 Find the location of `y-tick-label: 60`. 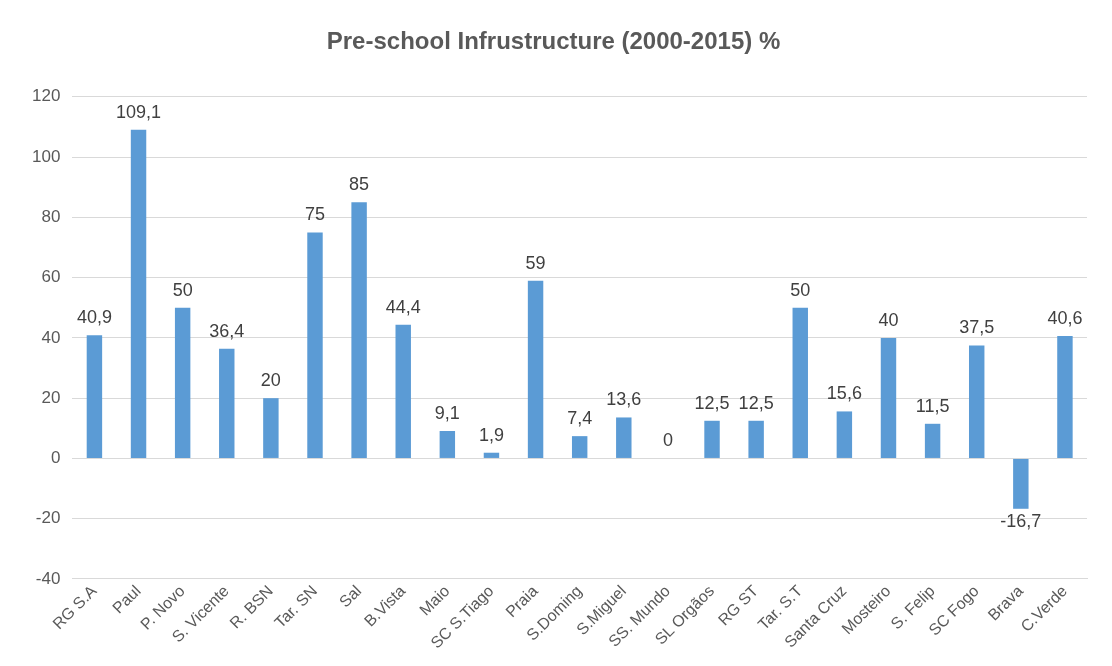

y-tick-label: 60 is located at coordinates (51, 277).